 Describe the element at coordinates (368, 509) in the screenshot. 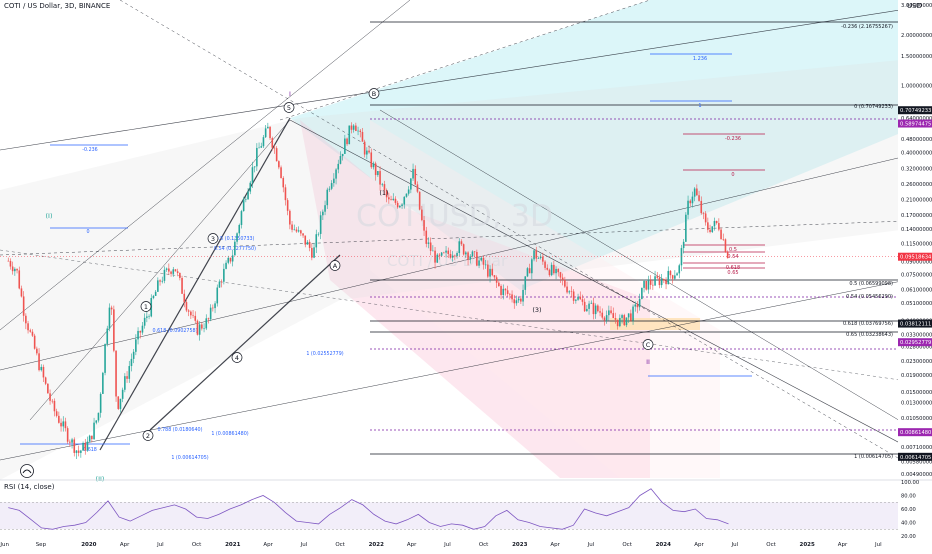

I see `rsi-line` at that location.